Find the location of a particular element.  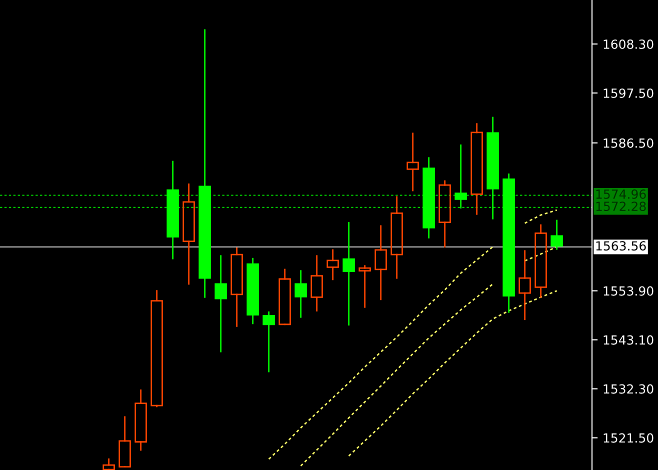

ref-line-label: 1572.28 is located at coordinates (621, 207).